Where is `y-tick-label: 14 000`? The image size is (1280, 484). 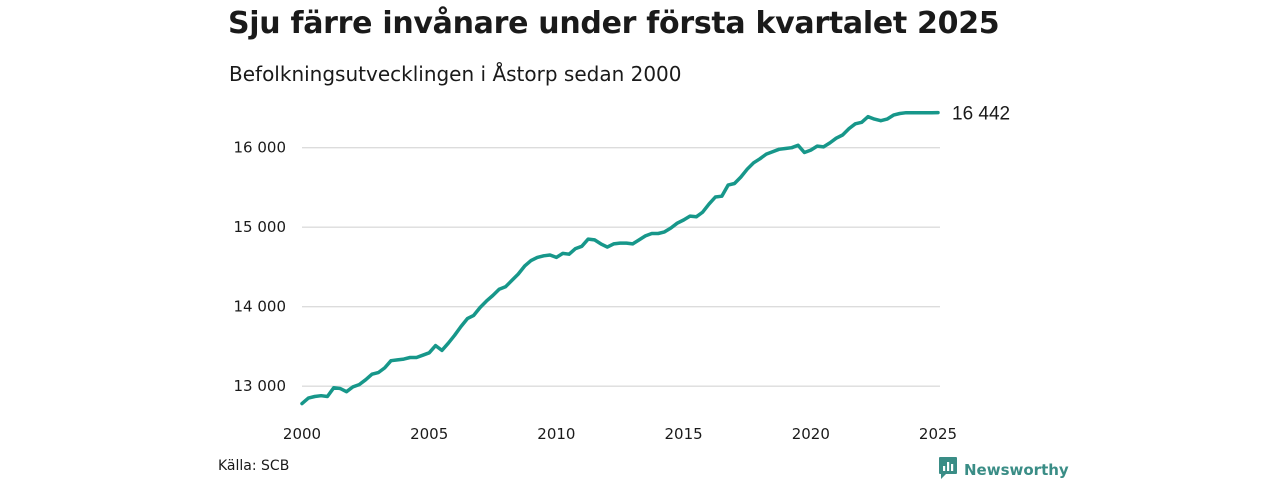
y-tick-label: 14 000 is located at coordinates (260, 307).